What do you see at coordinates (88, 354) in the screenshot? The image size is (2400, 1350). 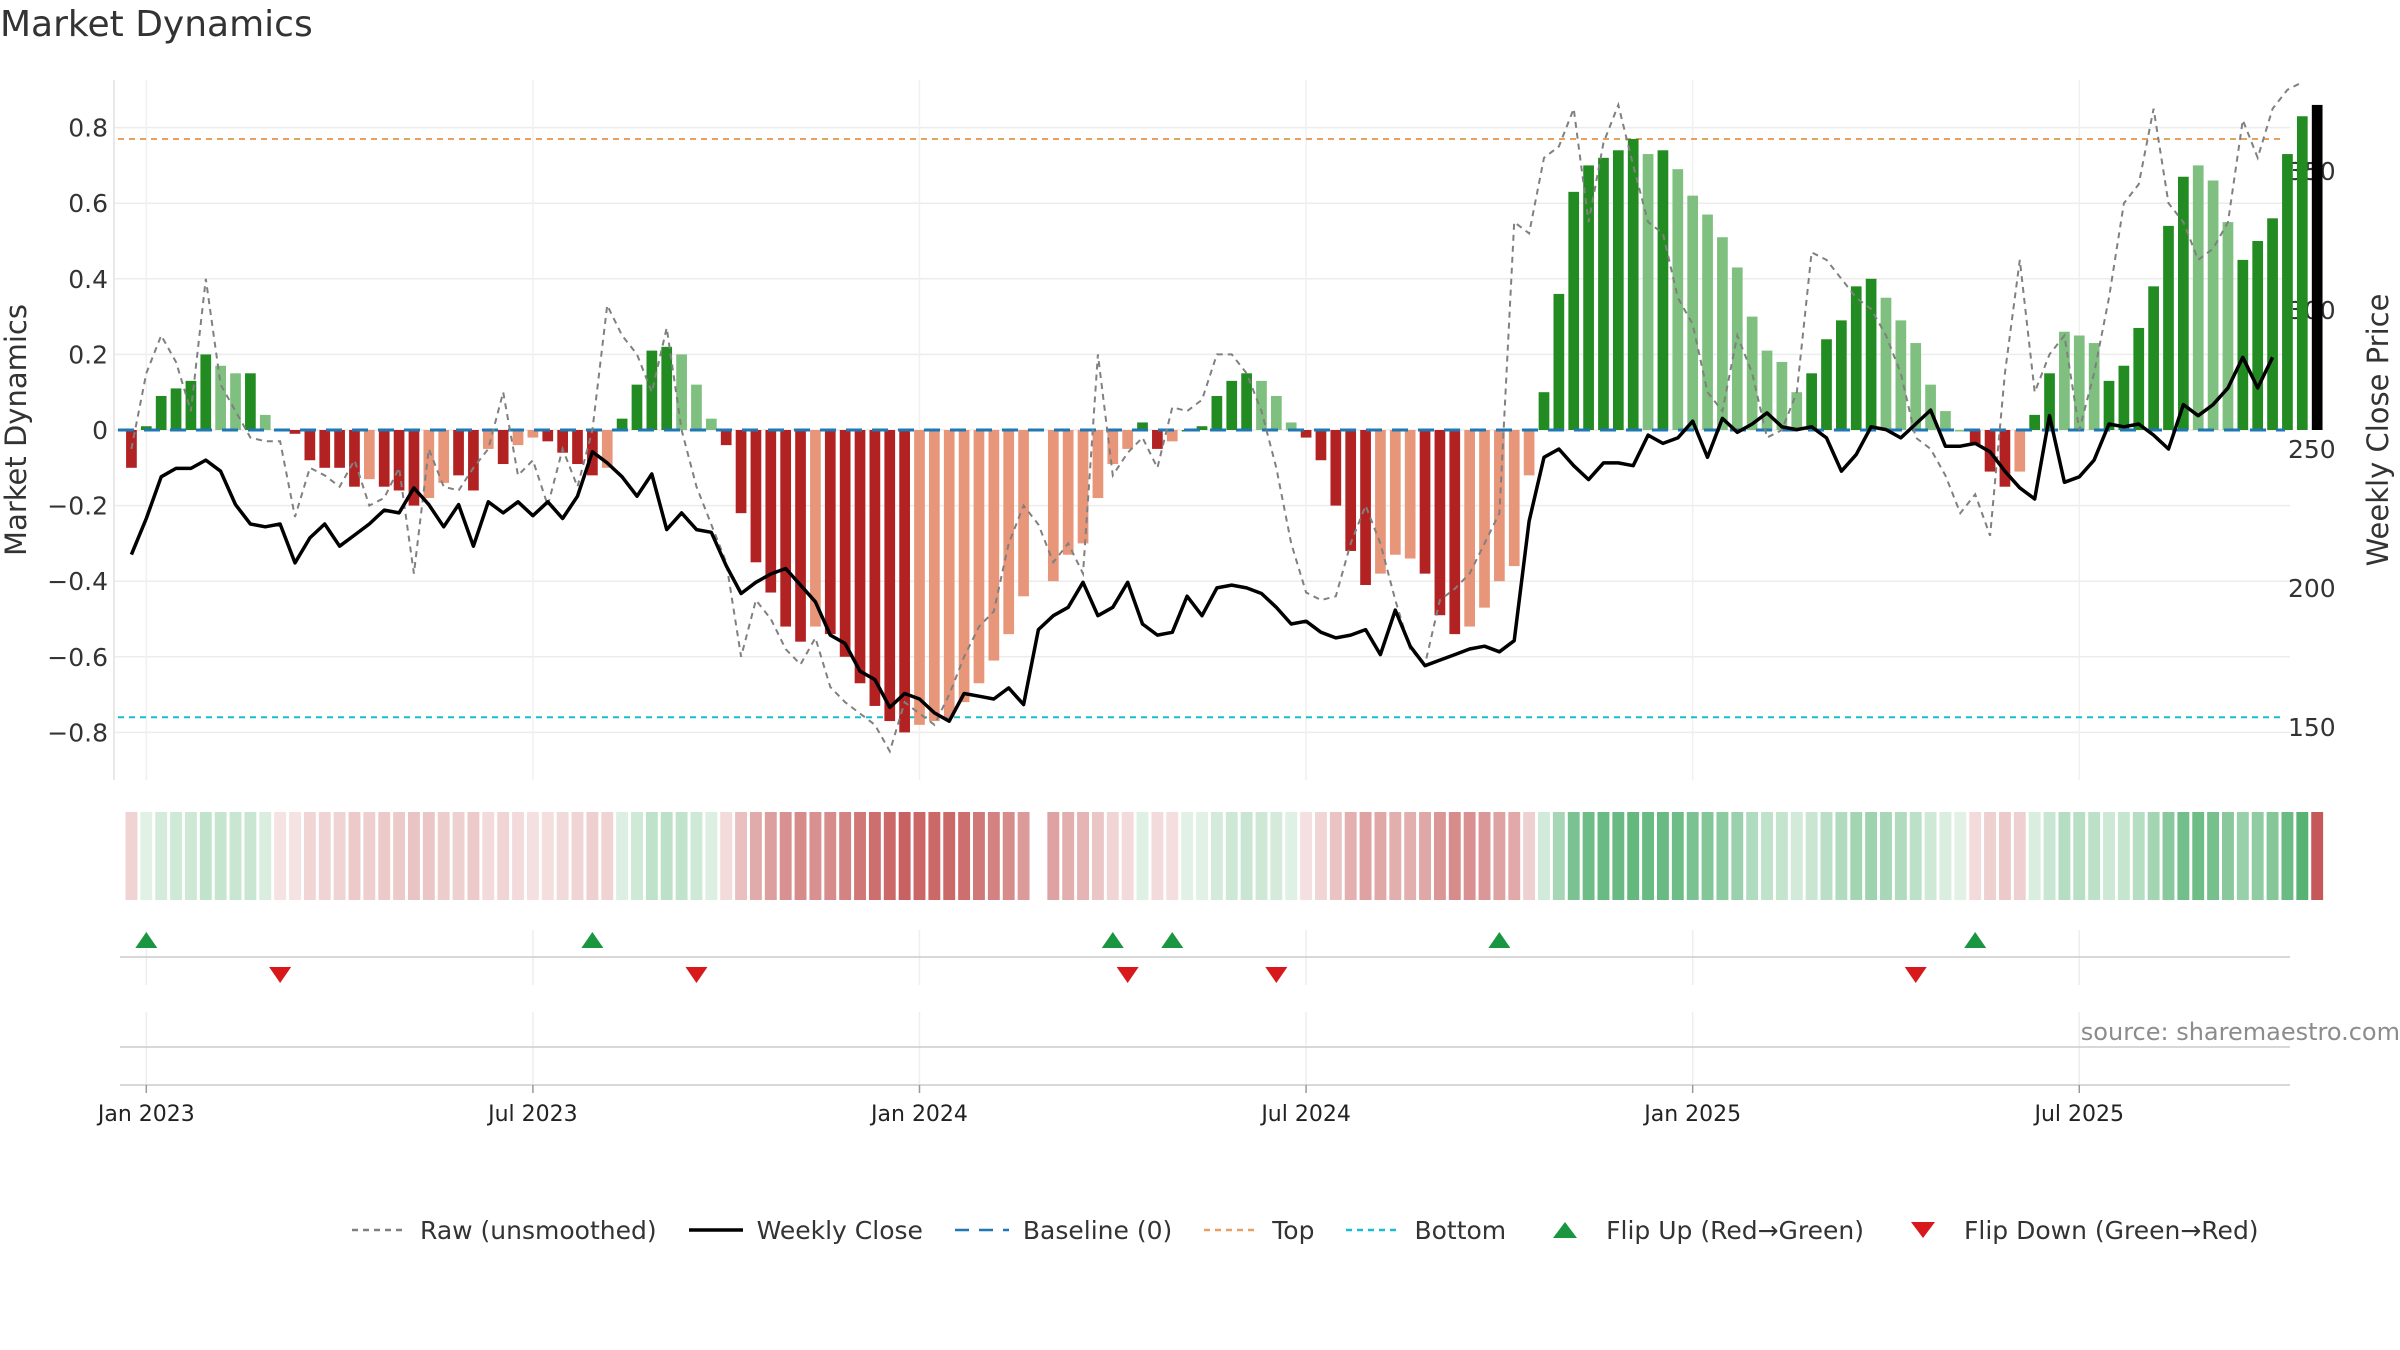 I see `left-tick-label: 0.2` at bounding box center [88, 354].